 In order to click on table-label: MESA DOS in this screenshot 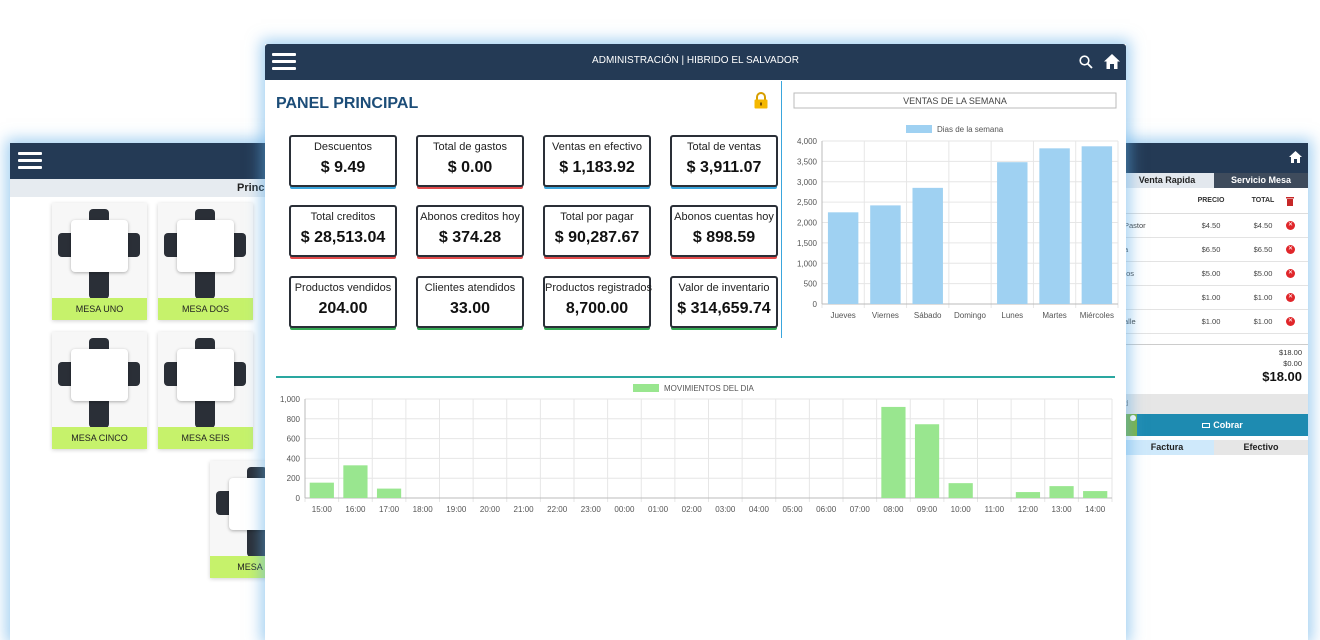, I will do `click(205, 309)`.